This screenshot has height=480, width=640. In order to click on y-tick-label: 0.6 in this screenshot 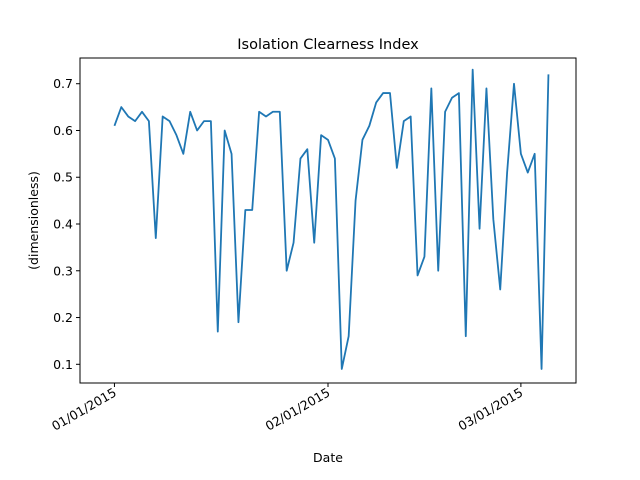, I will do `click(63, 130)`.